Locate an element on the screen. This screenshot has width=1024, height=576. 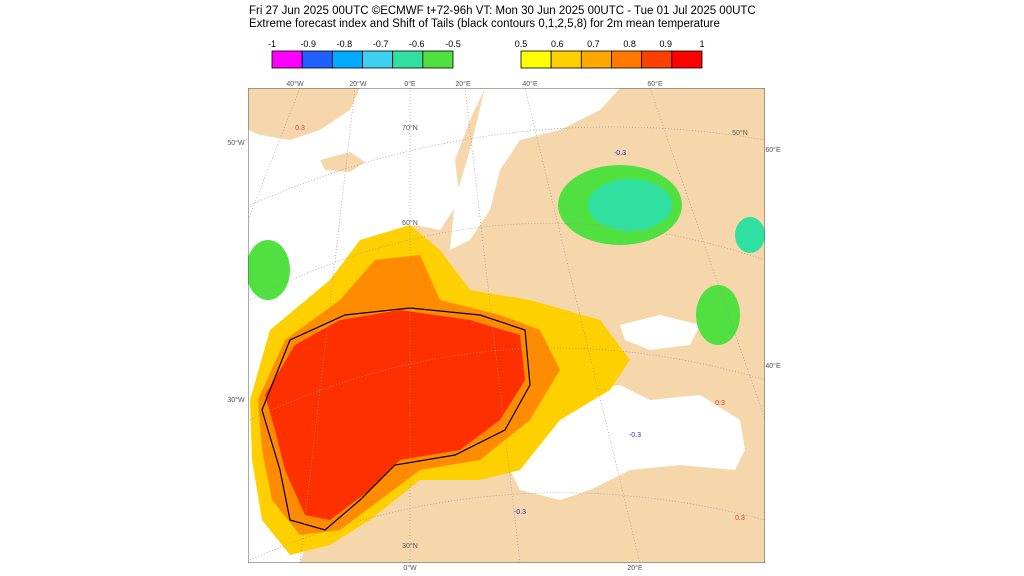
colorbar-label: -0.7 is located at coordinates (381, 44).